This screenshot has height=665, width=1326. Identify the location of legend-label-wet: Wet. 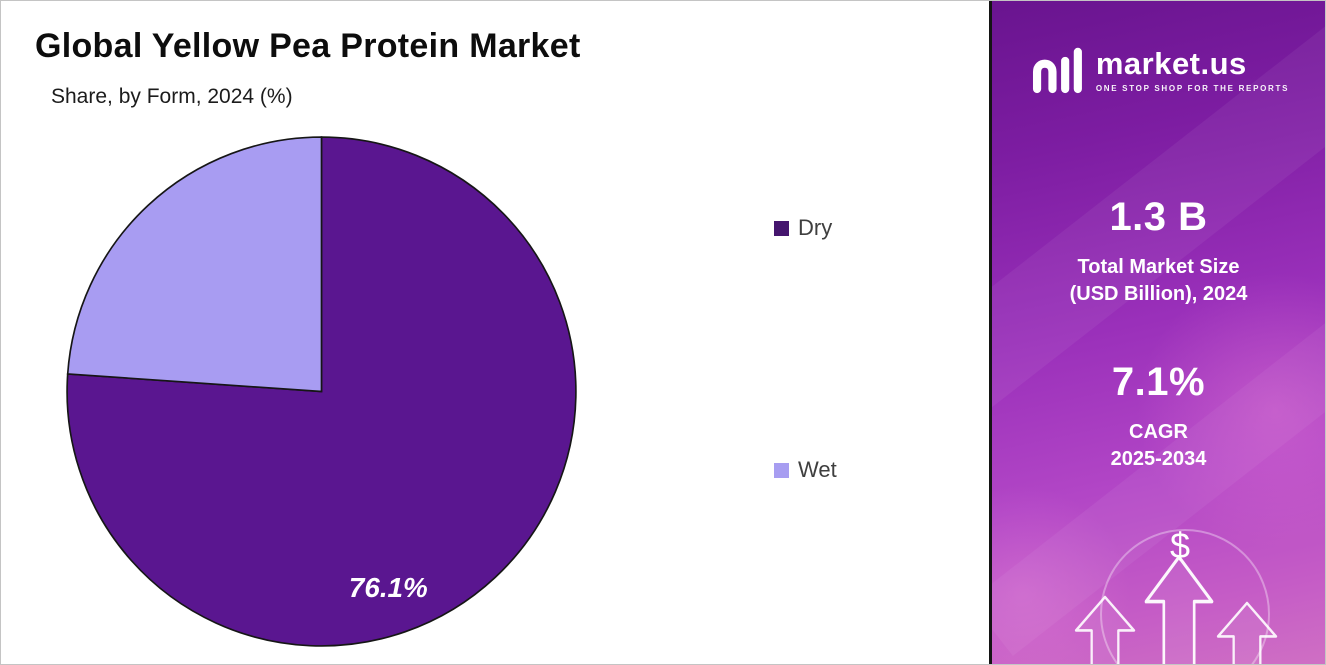
(817, 469).